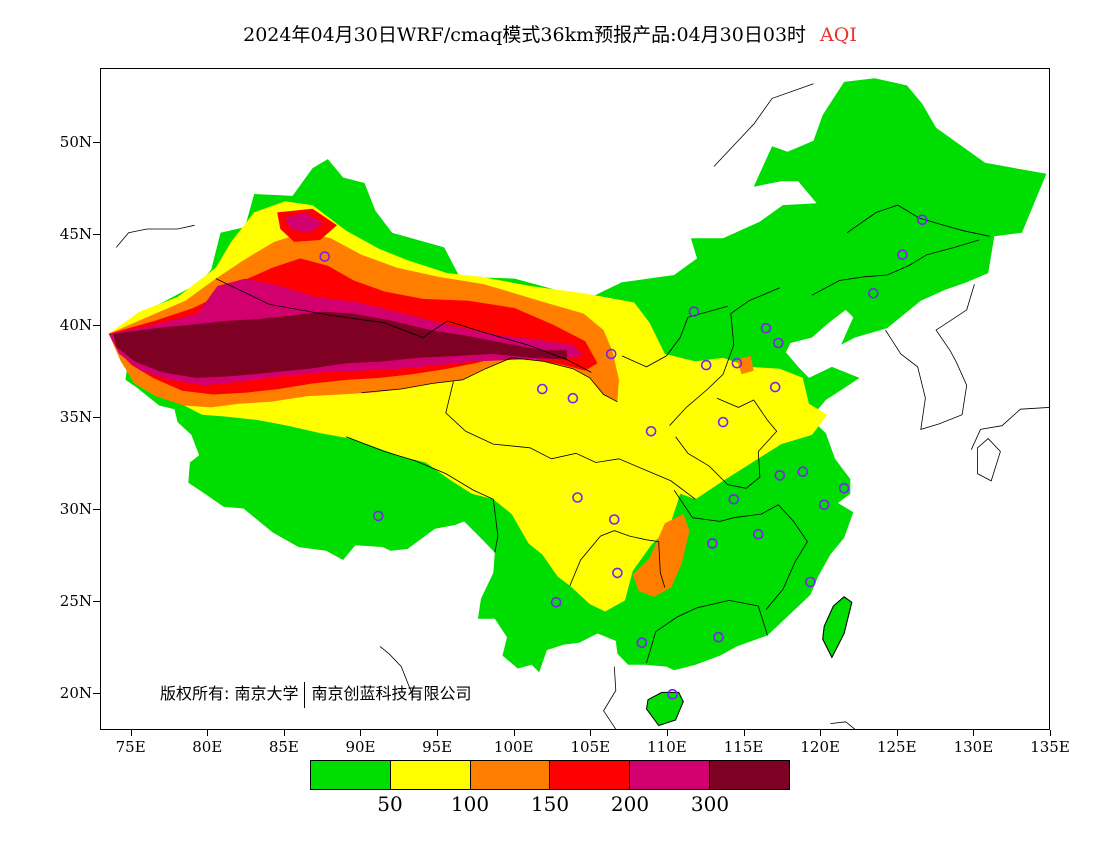 This screenshot has height=850, width=1100. I want to click on latitude-label: 25N, so click(75, 601).